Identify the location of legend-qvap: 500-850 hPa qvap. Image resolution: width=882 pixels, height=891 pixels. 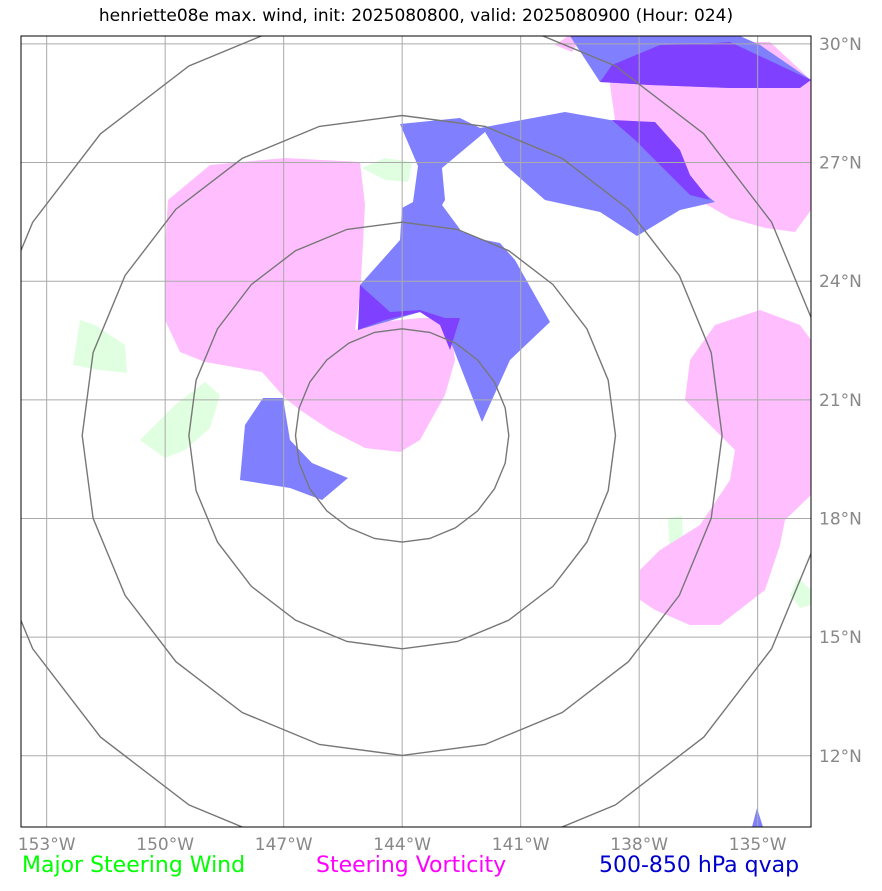
(699, 865).